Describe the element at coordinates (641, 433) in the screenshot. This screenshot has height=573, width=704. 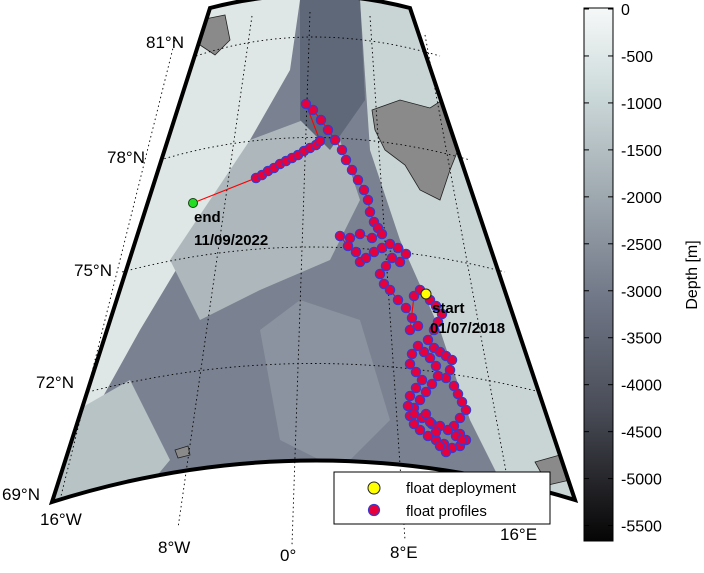
I see `colorbar-tick-label: -4500` at that location.